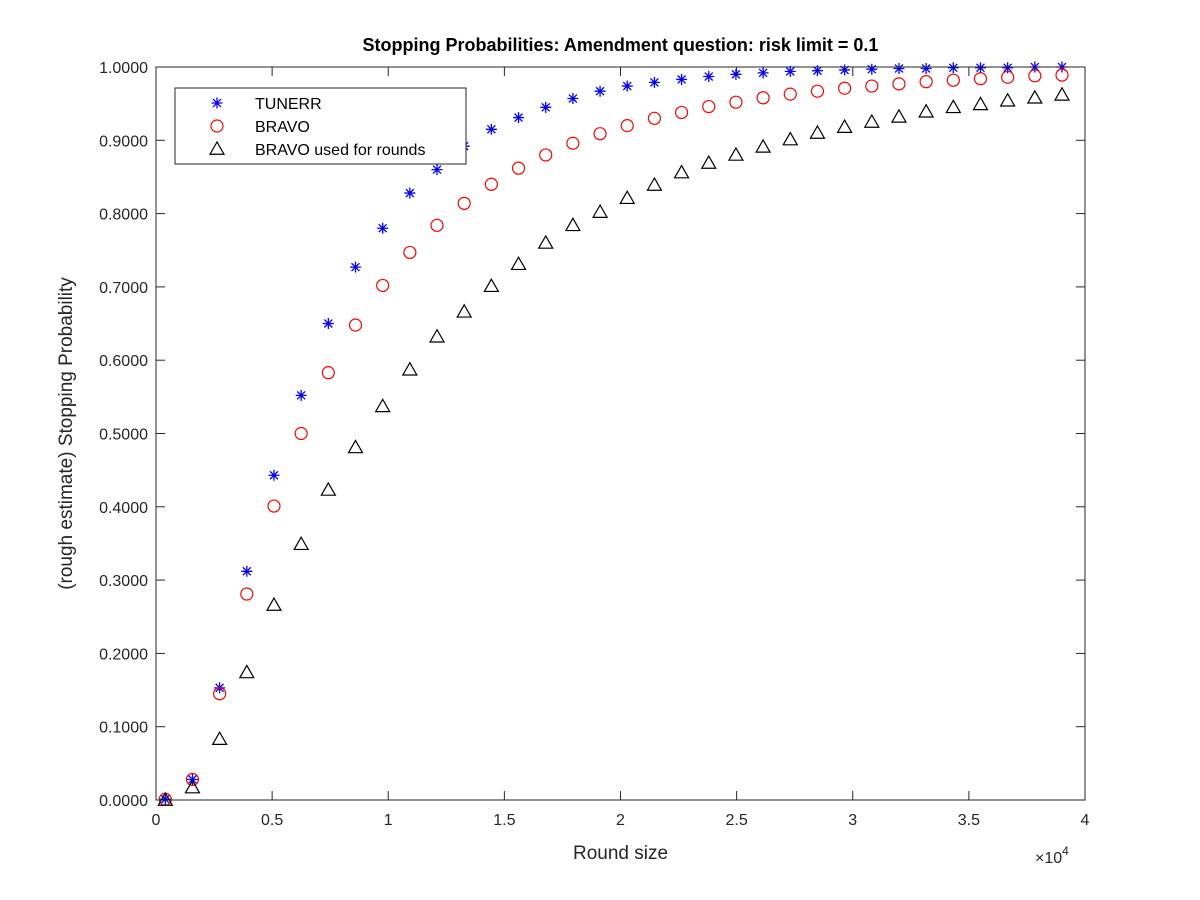 This screenshot has height=900, width=1200. I want to click on x-axis-exponent-power: 4, so click(1065, 851).